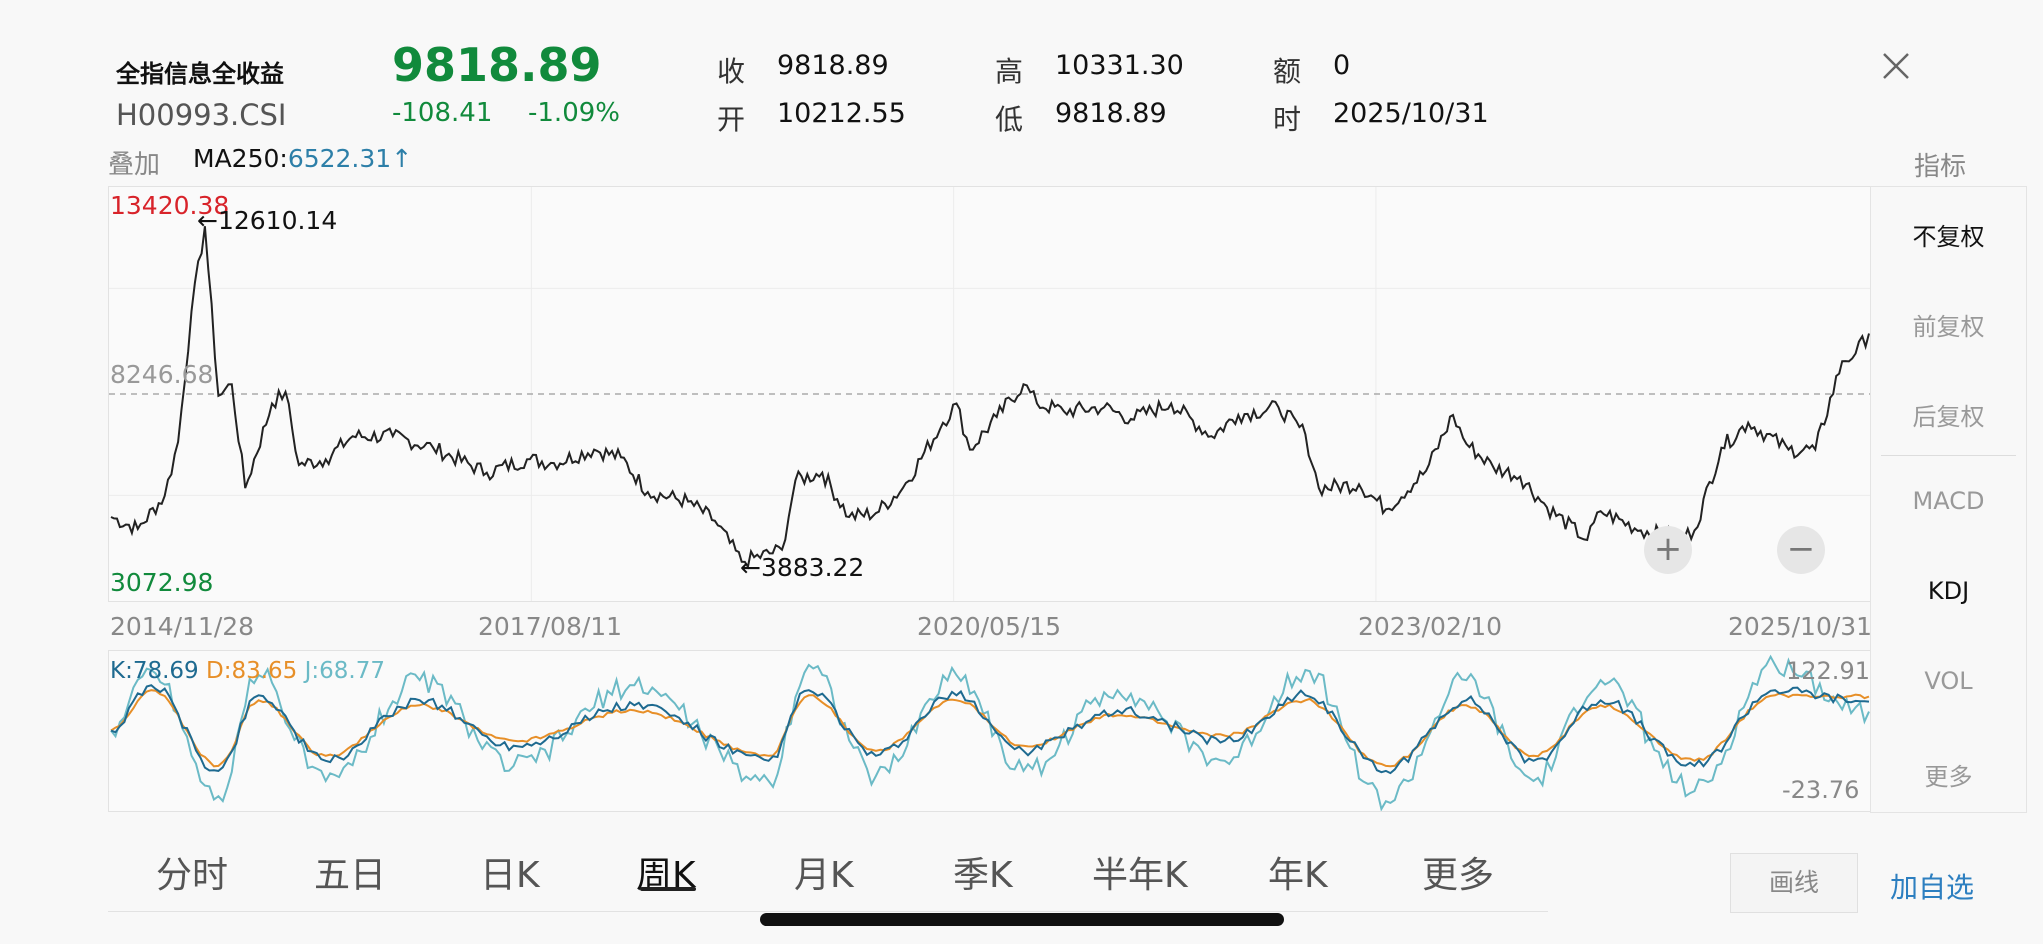  What do you see at coordinates (1948, 237) in the screenshot?
I see `option-no-adjust: 不复权` at bounding box center [1948, 237].